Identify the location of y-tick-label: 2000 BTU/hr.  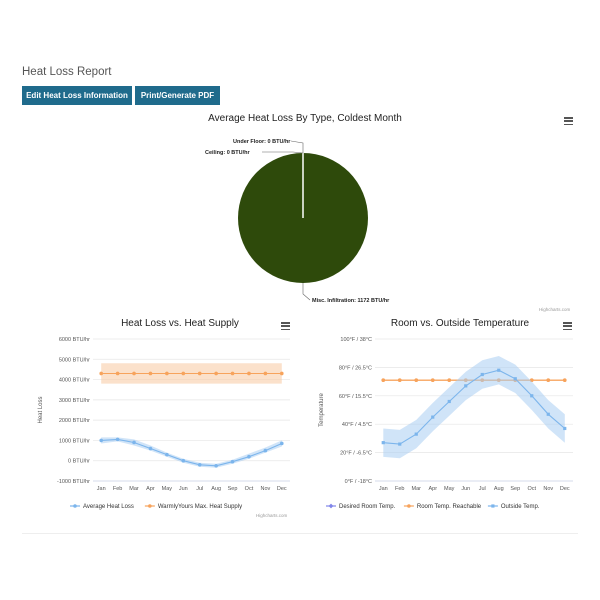
(74, 421).